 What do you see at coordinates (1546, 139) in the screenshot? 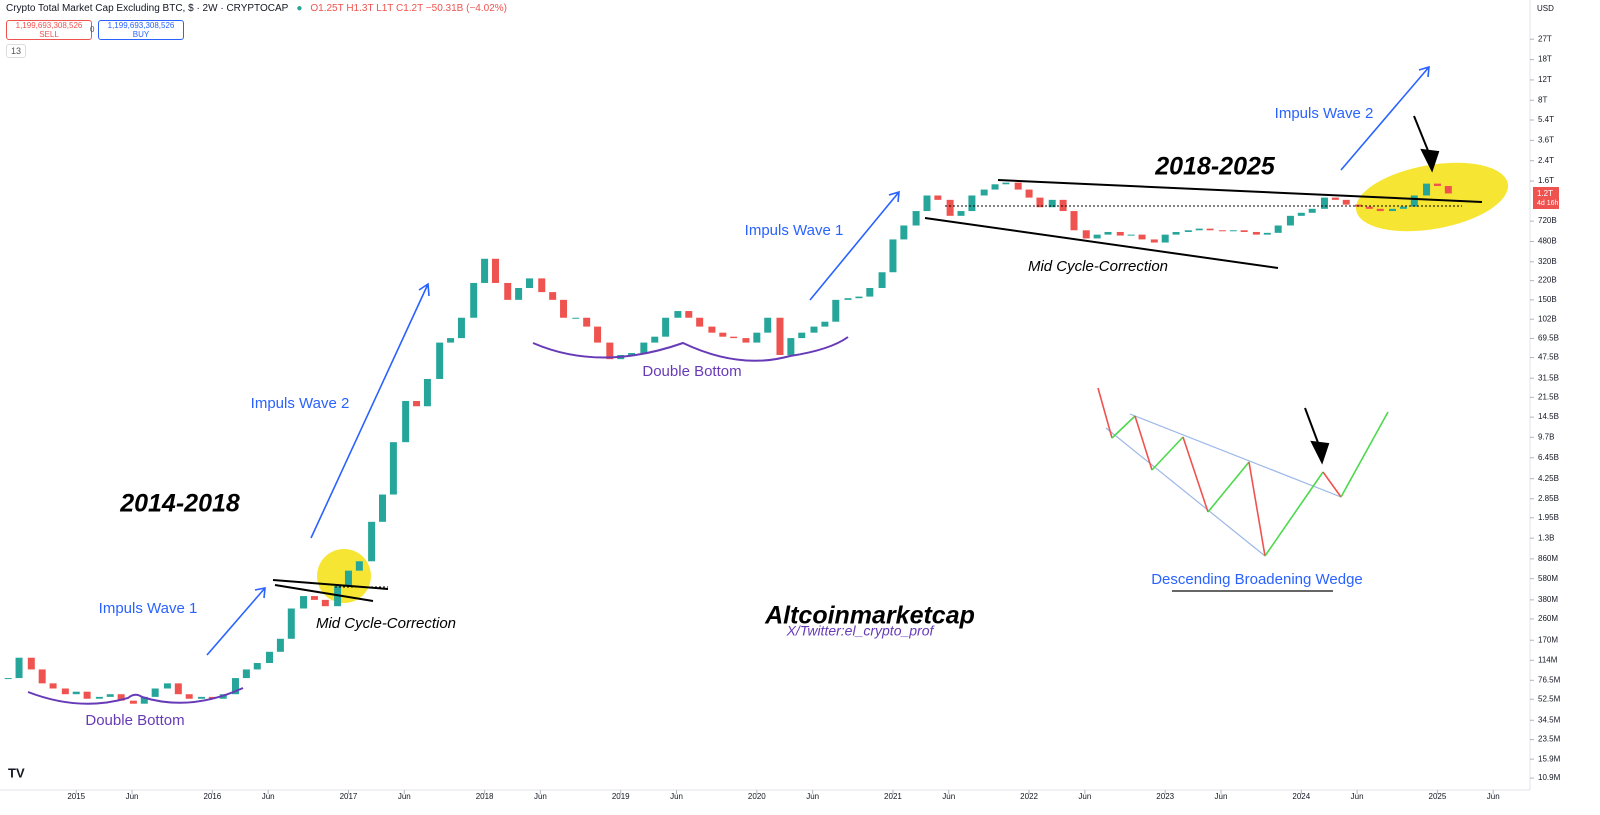
I see `y-tick-label: 3.6T` at bounding box center [1546, 139].